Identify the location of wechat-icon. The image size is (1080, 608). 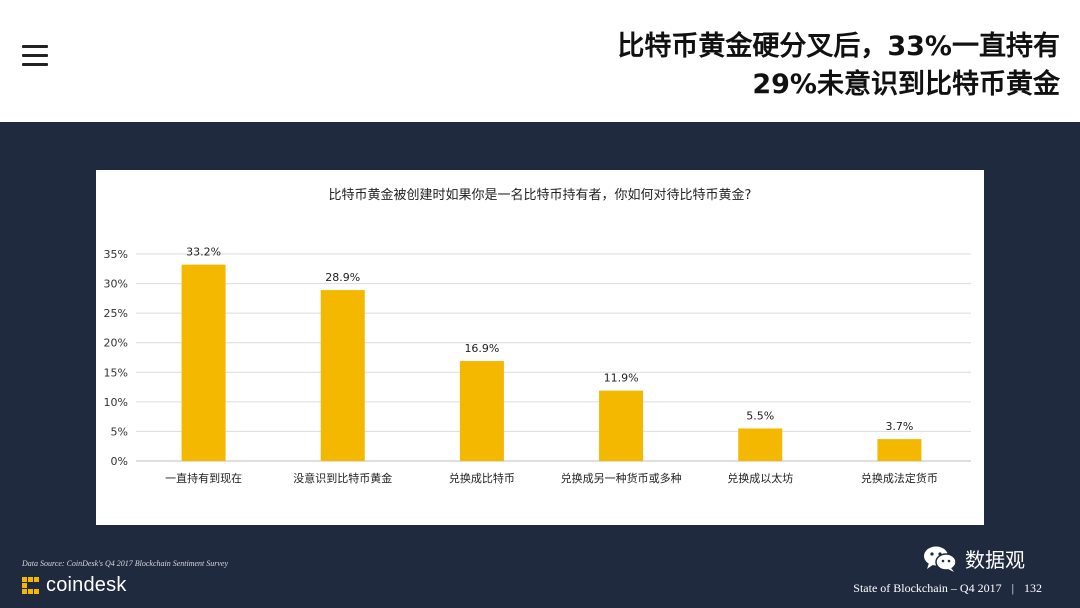
(940, 559).